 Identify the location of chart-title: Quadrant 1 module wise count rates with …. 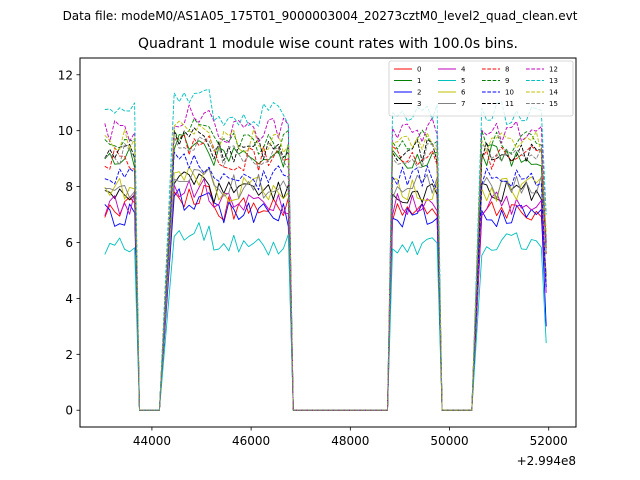
(328, 44).